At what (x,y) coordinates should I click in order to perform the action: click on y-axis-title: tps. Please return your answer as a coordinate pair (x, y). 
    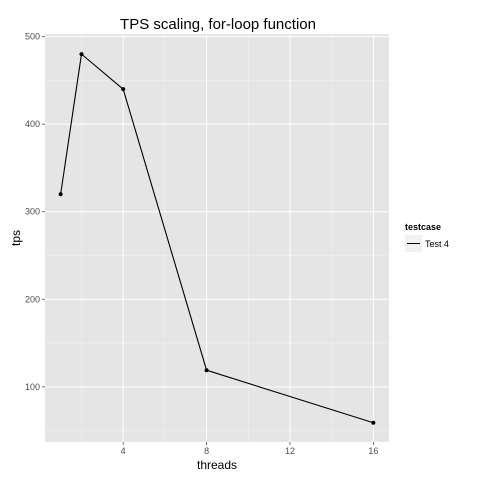
    Looking at the image, I should click on (16, 238).